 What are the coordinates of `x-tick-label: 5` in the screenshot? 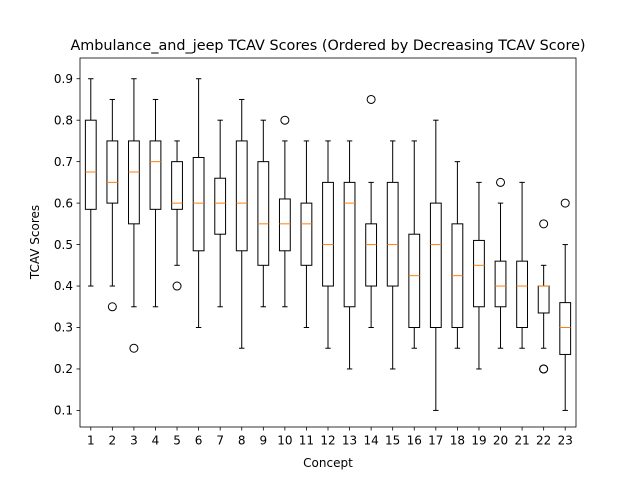 It's located at (177, 441).